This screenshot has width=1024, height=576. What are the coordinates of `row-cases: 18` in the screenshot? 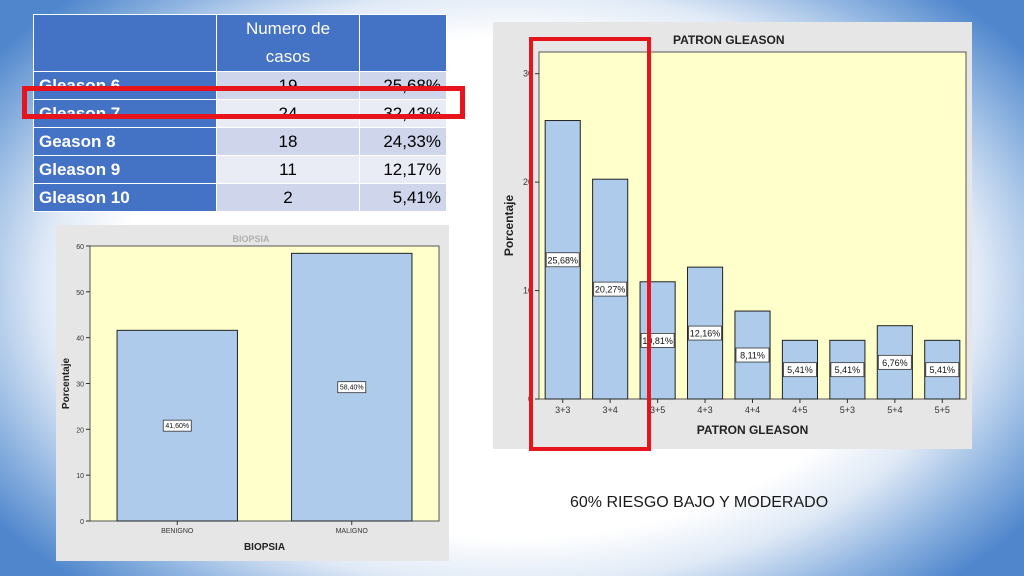 It's located at (288, 141).